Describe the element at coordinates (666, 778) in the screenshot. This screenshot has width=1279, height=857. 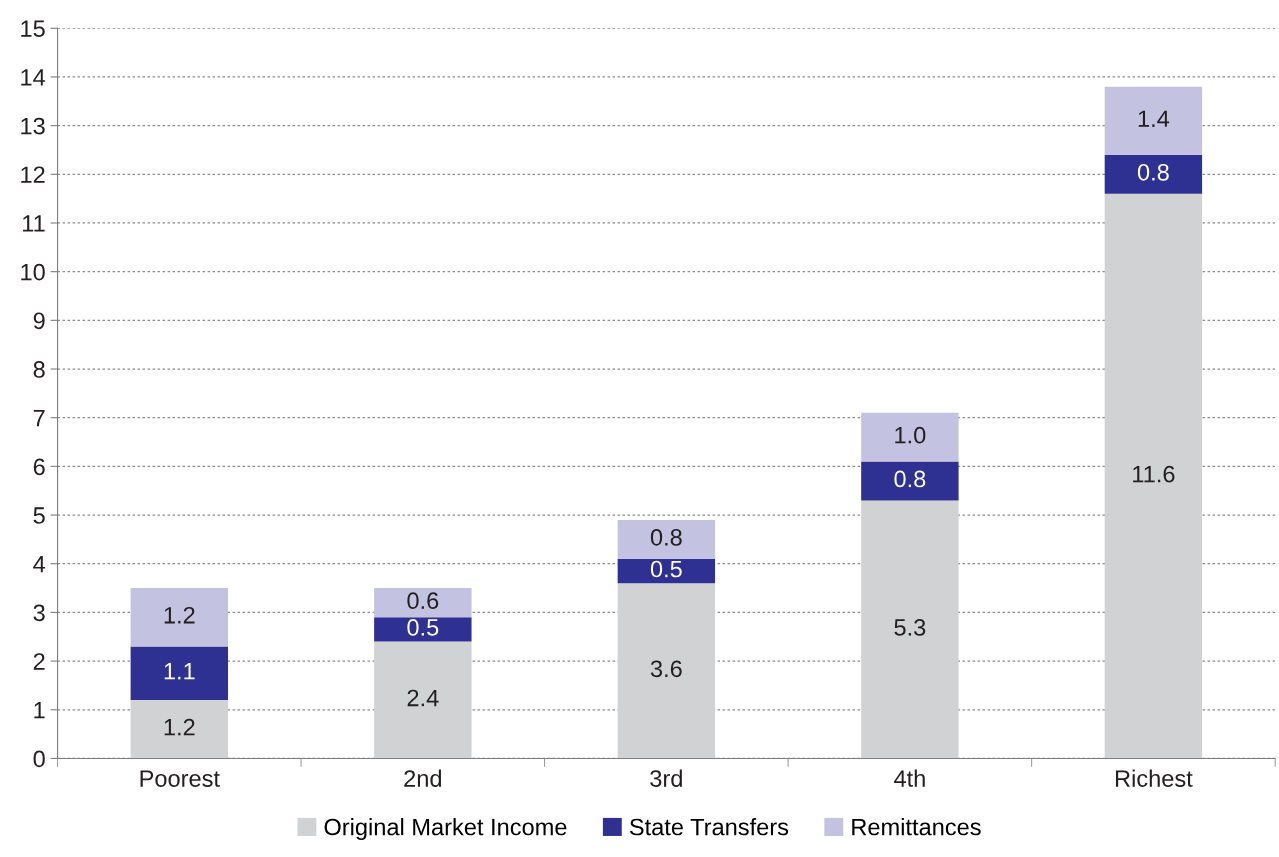
I see `x-tick-label: 3rd` at that location.